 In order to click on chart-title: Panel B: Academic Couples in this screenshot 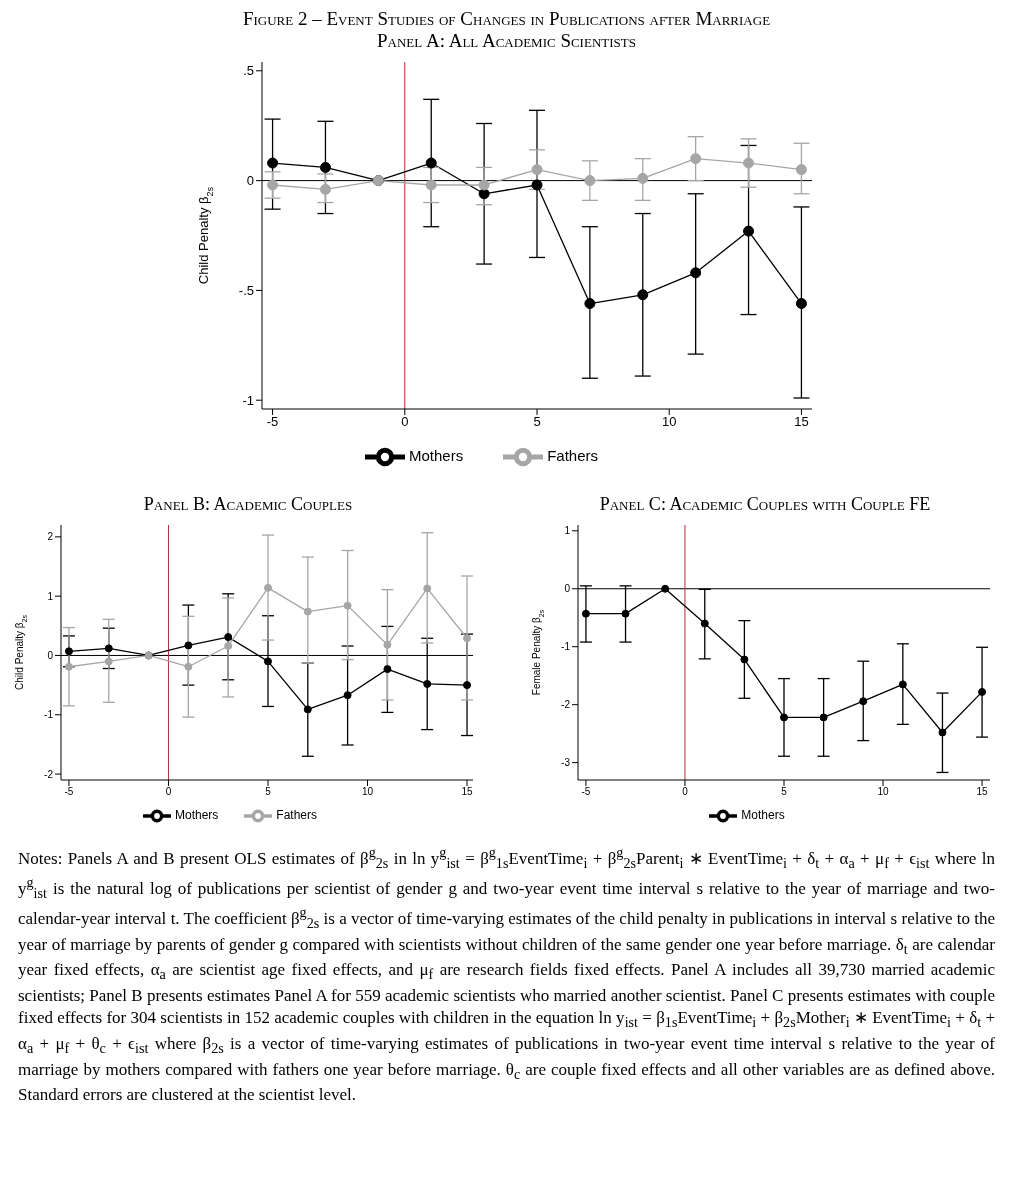, I will do `click(248, 504)`.